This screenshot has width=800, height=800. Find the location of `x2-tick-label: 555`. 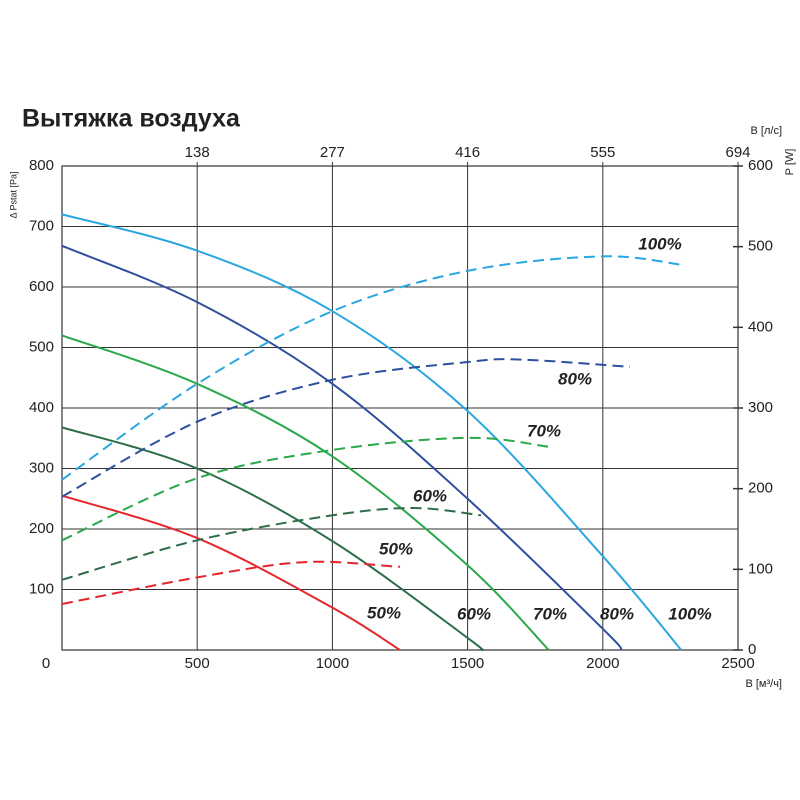

x2-tick-label: 555 is located at coordinates (602, 152).